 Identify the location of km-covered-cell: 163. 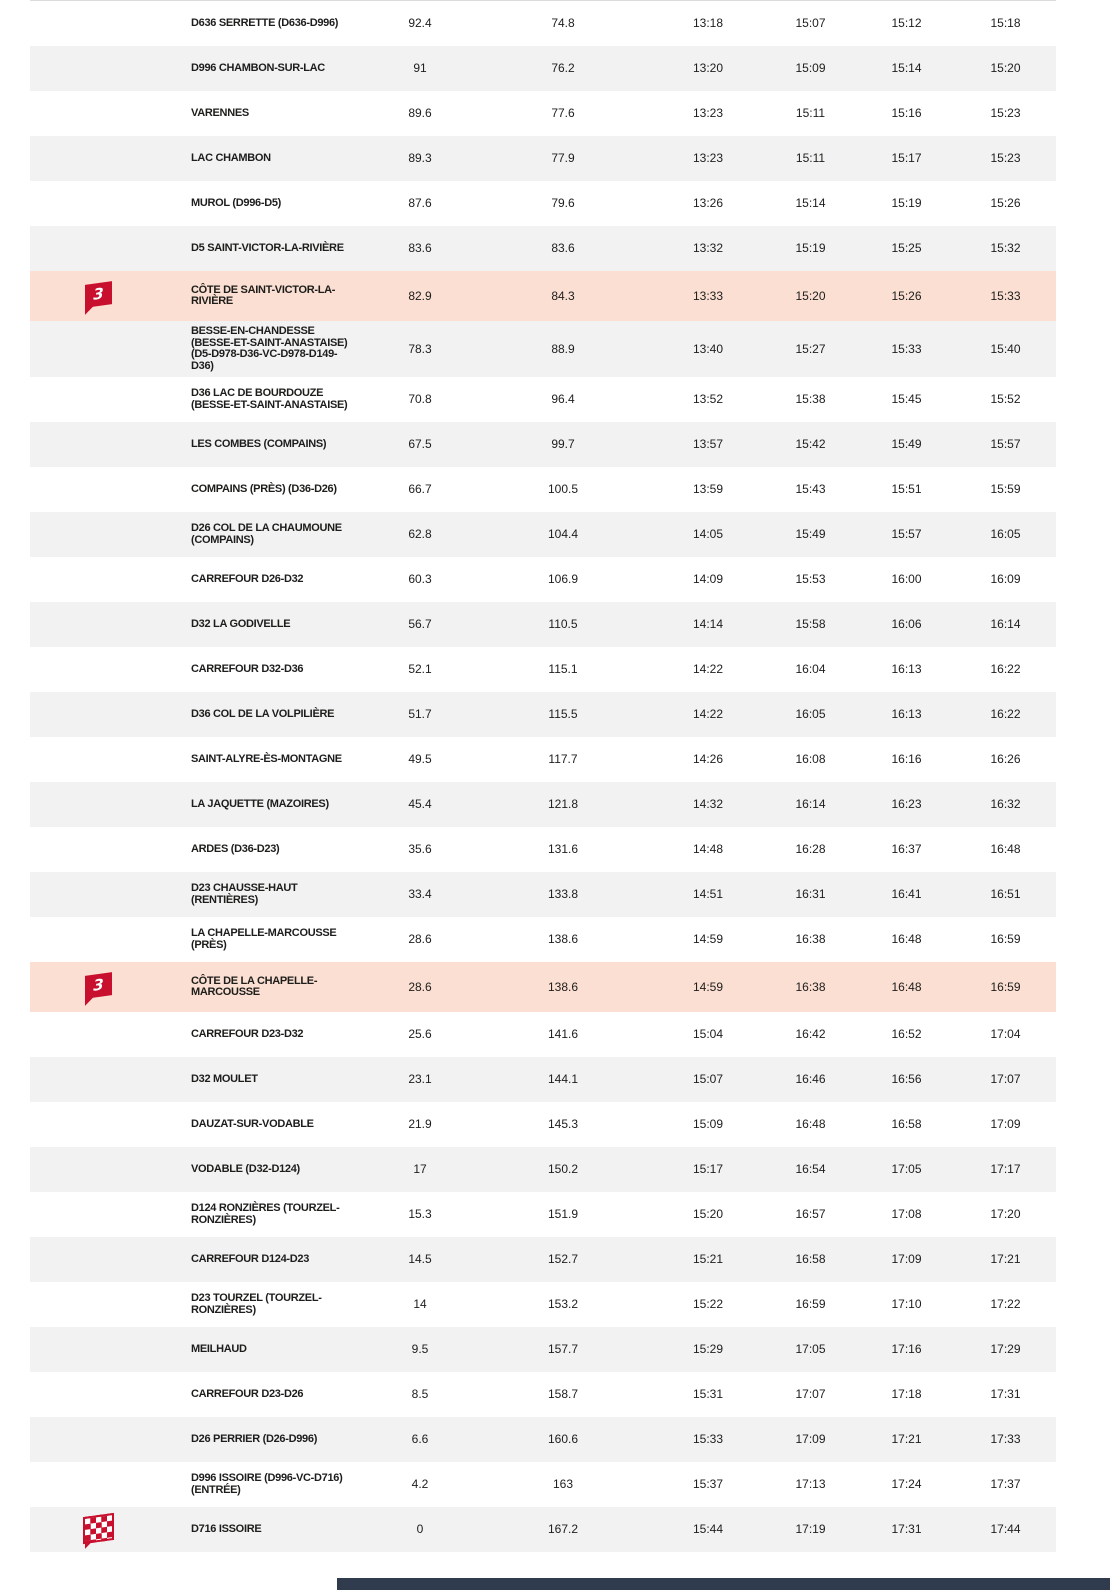
(563, 1484).